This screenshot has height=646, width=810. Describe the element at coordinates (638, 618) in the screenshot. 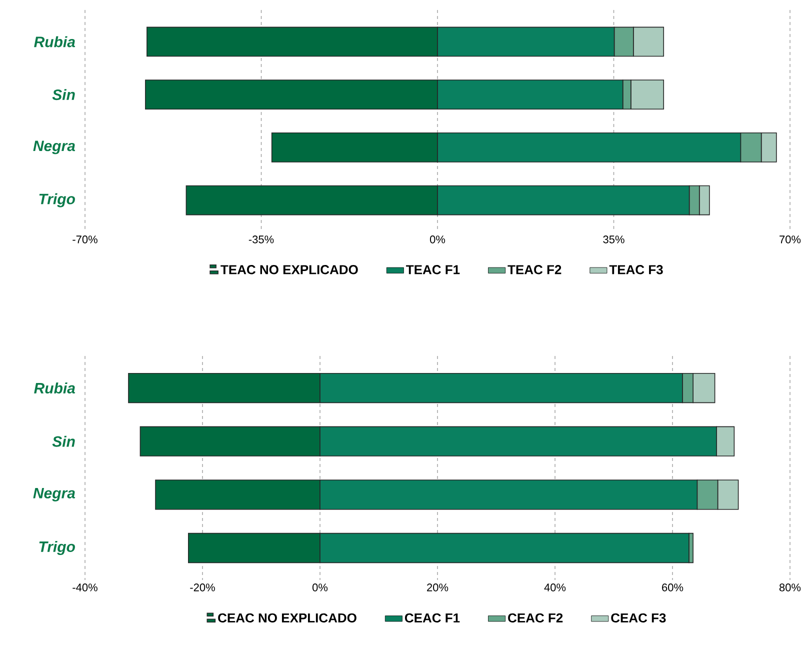

I see `legend-label: CEAC F3` at that location.